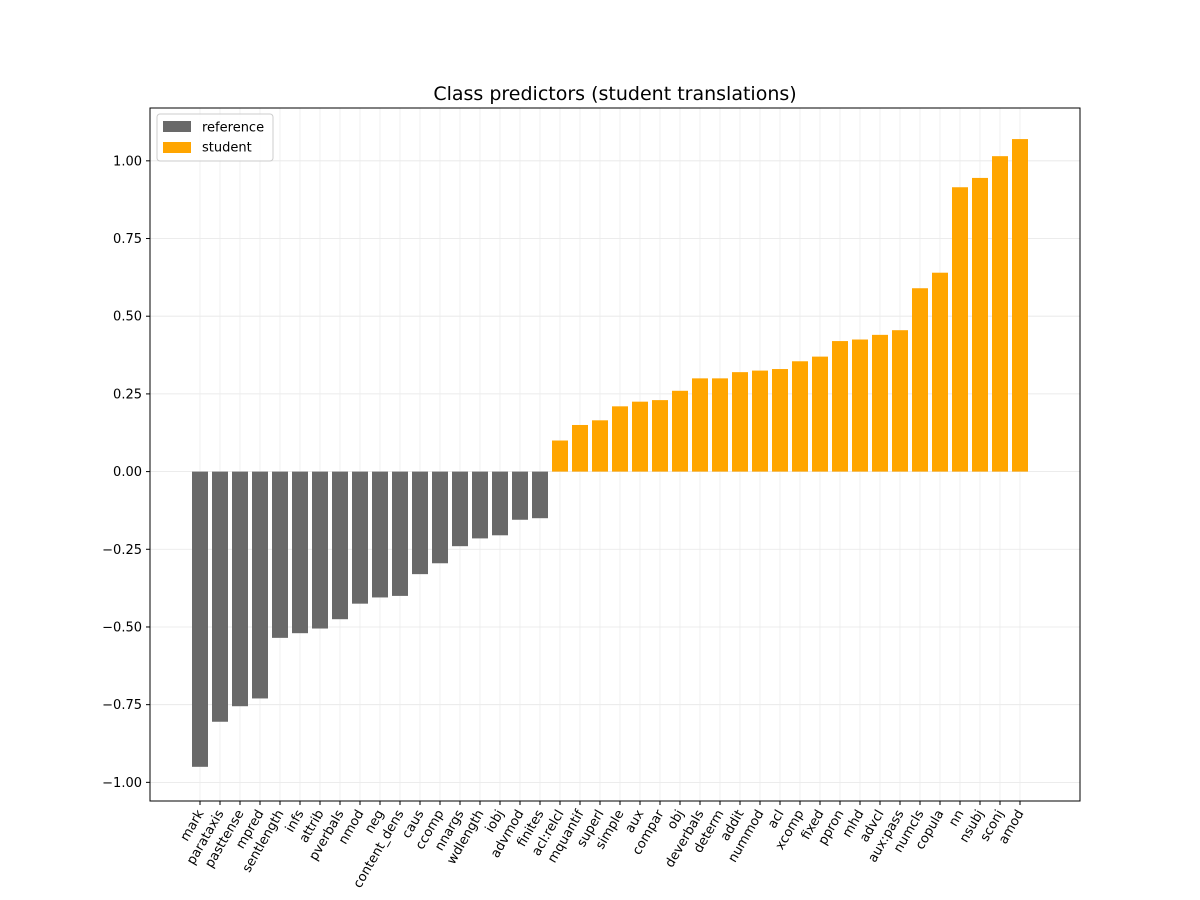 The image size is (1200, 900). Describe the element at coordinates (280, 554) in the screenshot. I see `bar-sentlength` at that location.